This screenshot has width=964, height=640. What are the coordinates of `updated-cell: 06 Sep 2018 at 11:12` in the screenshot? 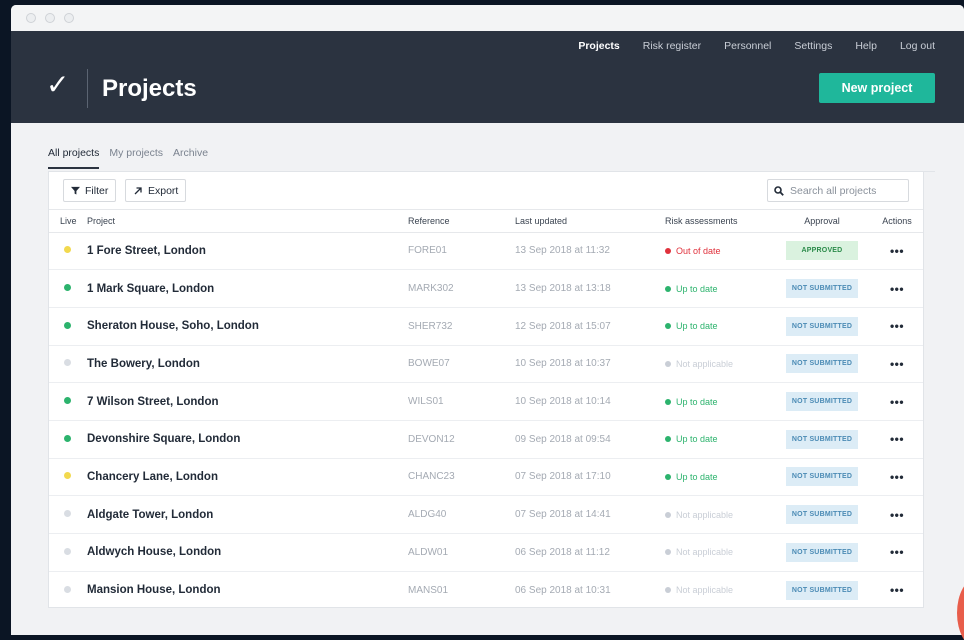 It's located at (590, 552).